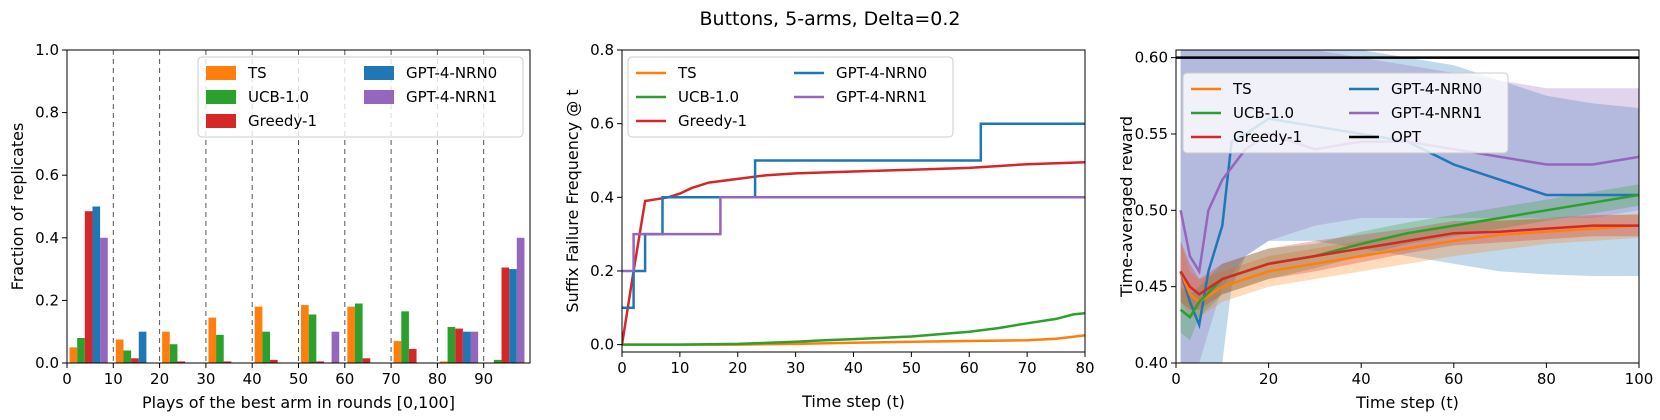 Image resolution: width=1660 pixels, height=420 pixels. I want to click on x-tick-label: 10, so click(113, 379).